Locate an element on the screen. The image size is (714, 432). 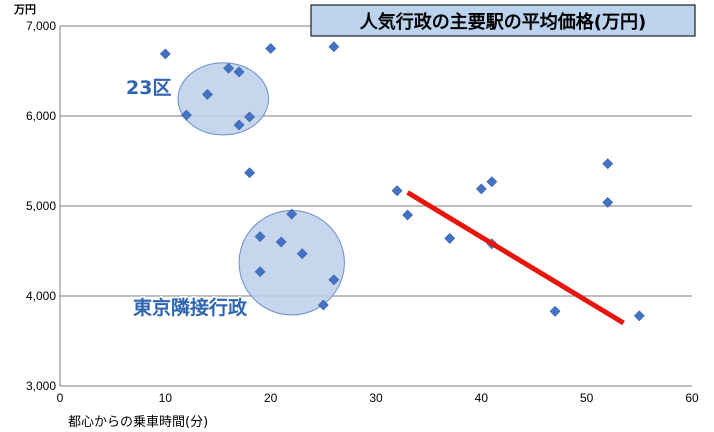
group-ellipses is located at coordinates (261, 189).